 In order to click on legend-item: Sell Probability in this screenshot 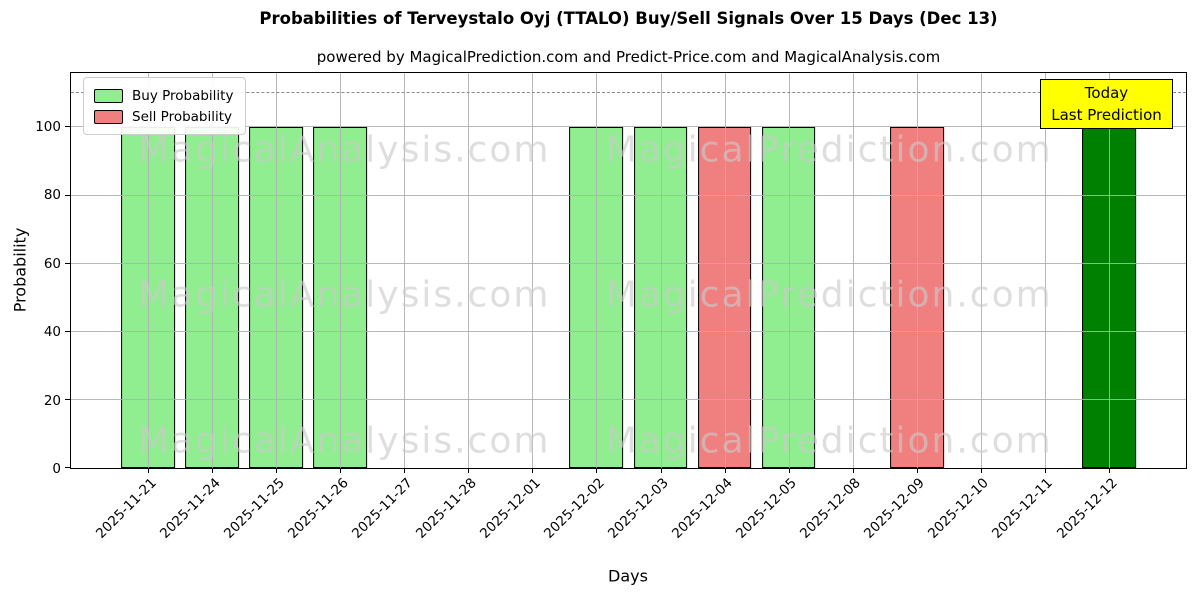, I will do `click(163, 116)`.